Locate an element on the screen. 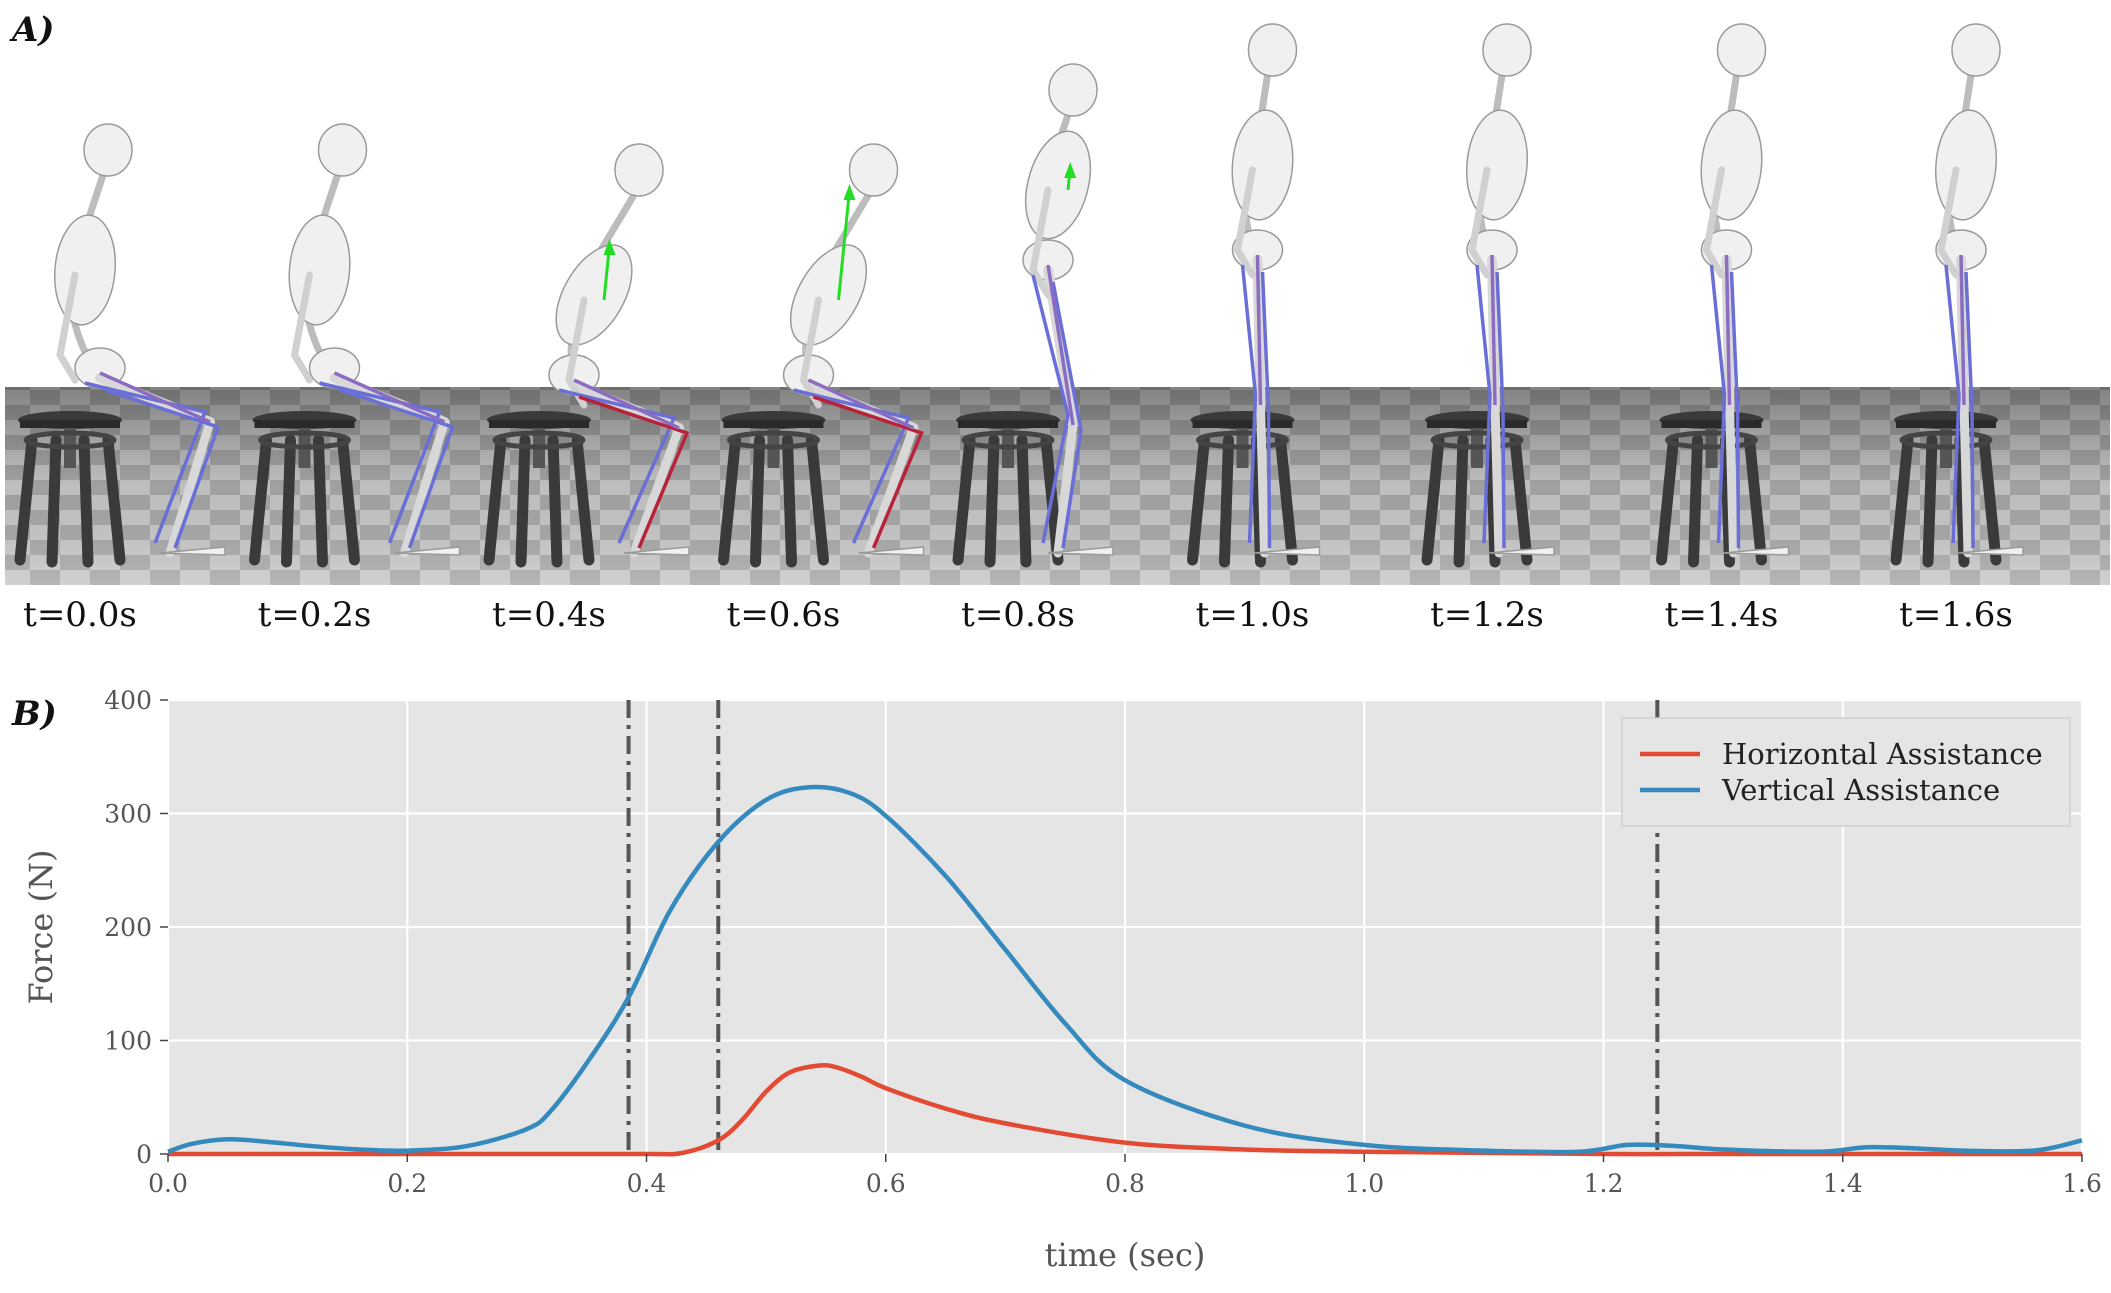 The height and width of the screenshot is (1293, 2111). x-axis-title: time (sec) is located at coordinates (1125, 1255).